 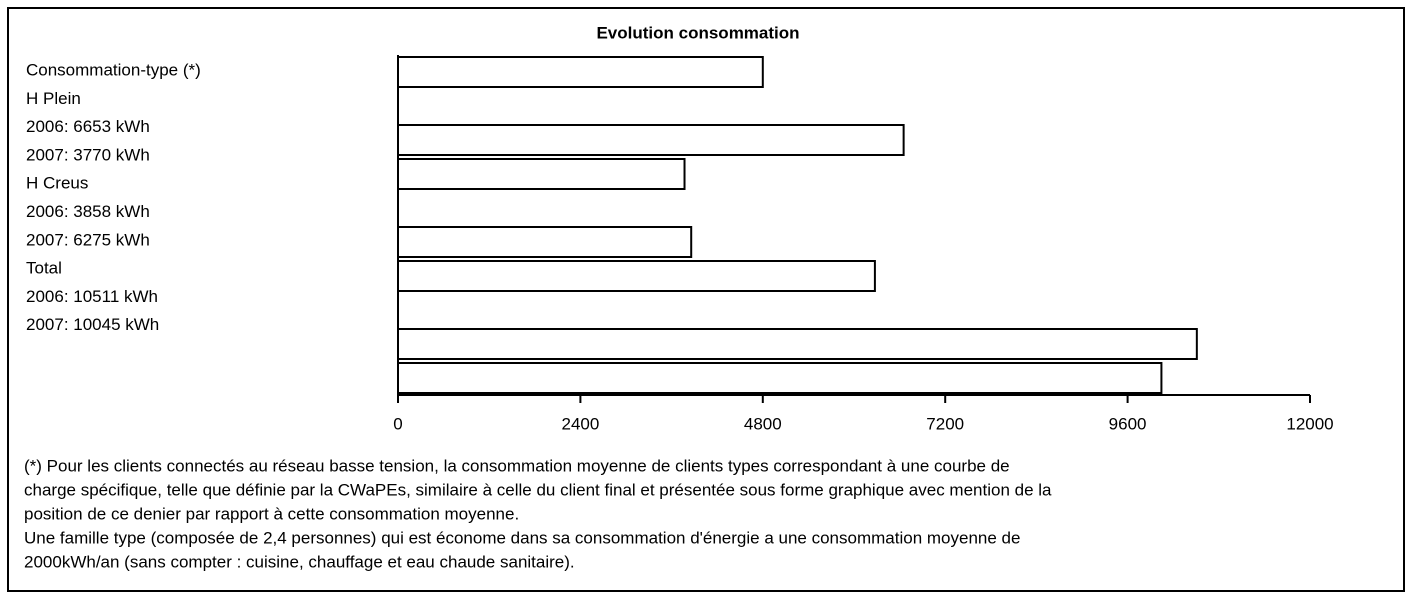 I want to click on x-tick-label: 4800, so click(x=763, y=423).